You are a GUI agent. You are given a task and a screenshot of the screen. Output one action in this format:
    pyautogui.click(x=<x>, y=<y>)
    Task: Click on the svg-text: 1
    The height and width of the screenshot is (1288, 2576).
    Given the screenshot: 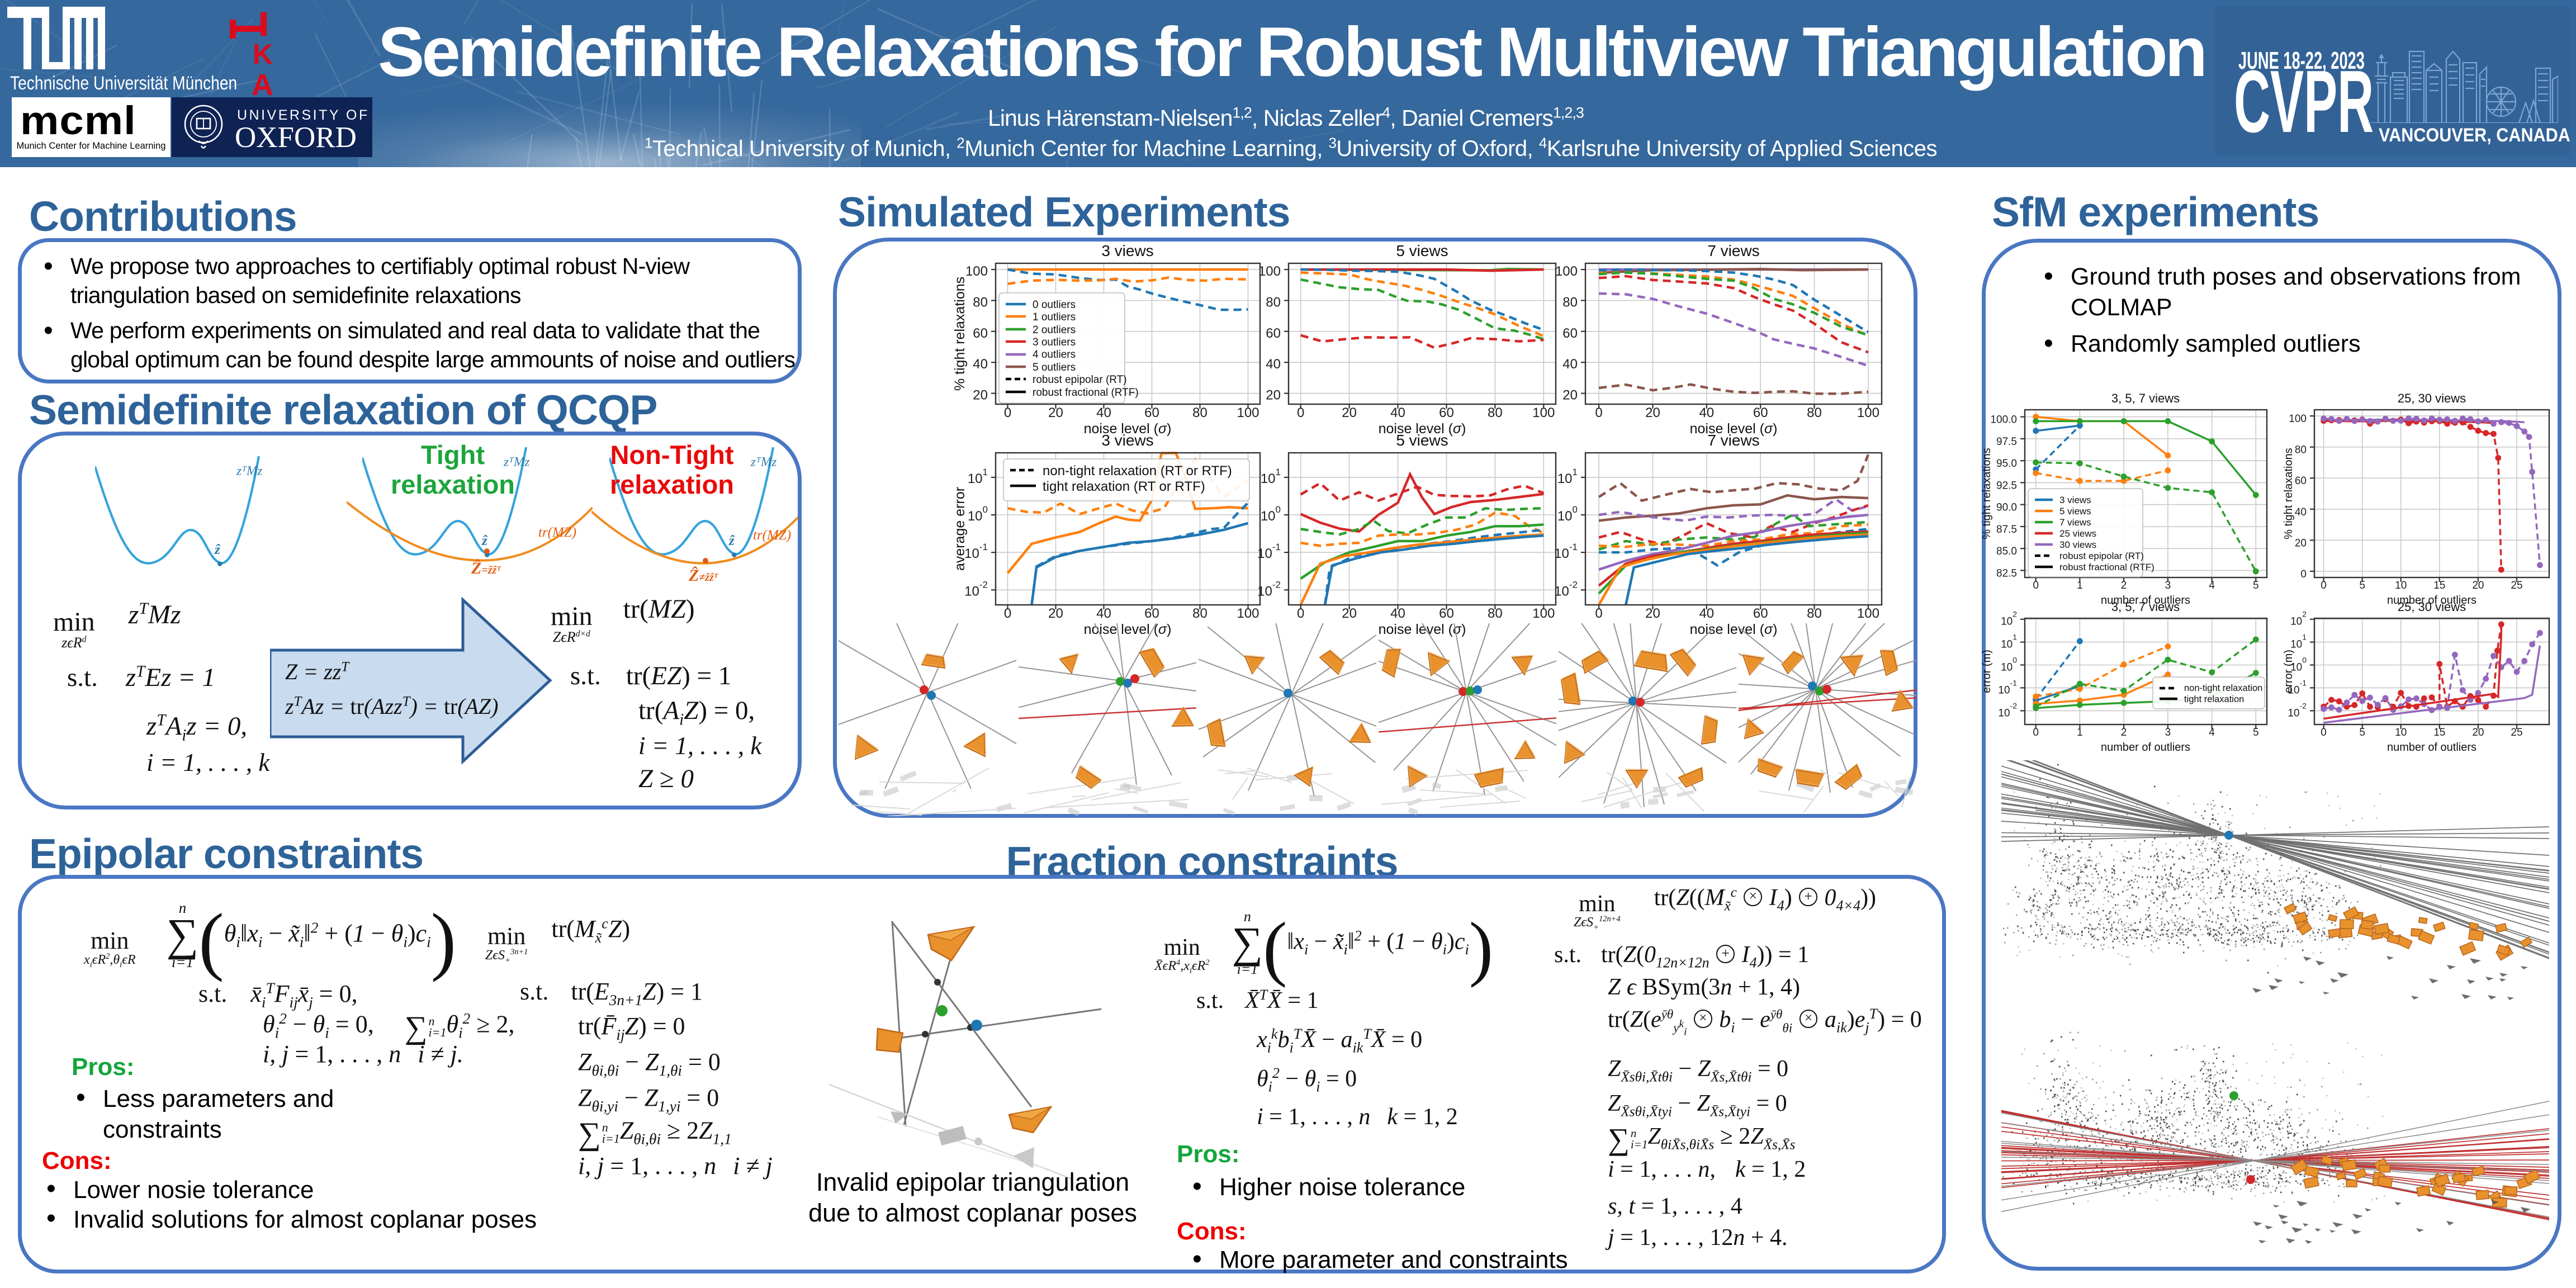 What is the action you would take?
    pyautogui.click(x=2080, y=585)
    